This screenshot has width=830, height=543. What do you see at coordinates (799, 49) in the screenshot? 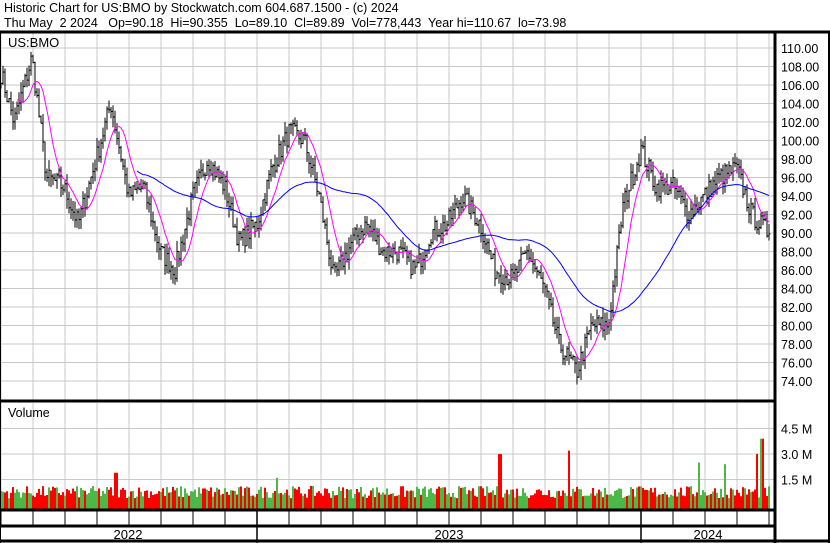
I see `price-tick-label: 110.00` at bounding box center [799, 49].